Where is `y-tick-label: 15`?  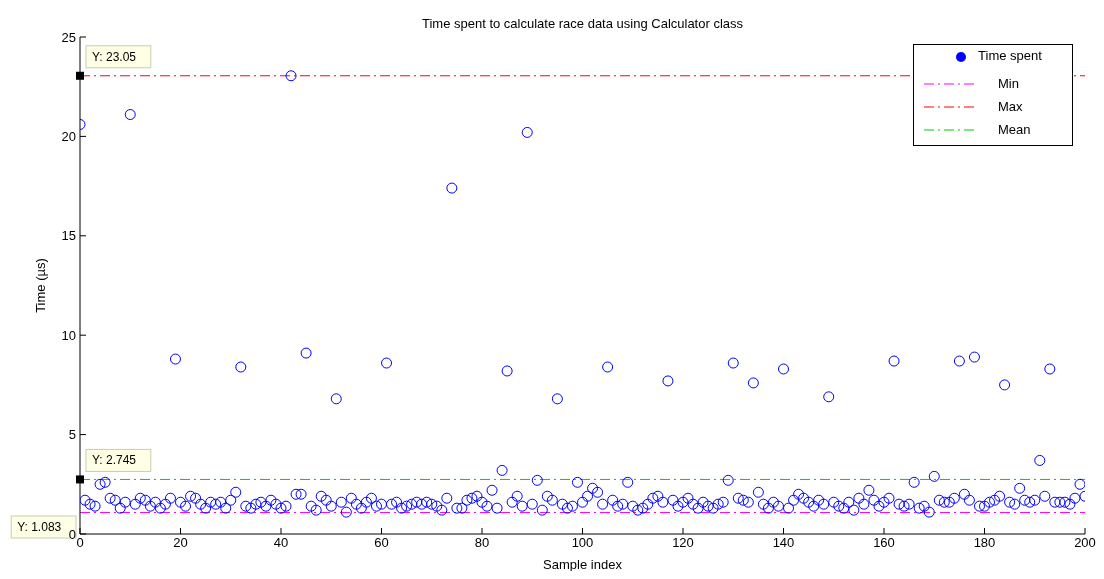
y-tick-label: 15 is located at coordinates (68, 236).